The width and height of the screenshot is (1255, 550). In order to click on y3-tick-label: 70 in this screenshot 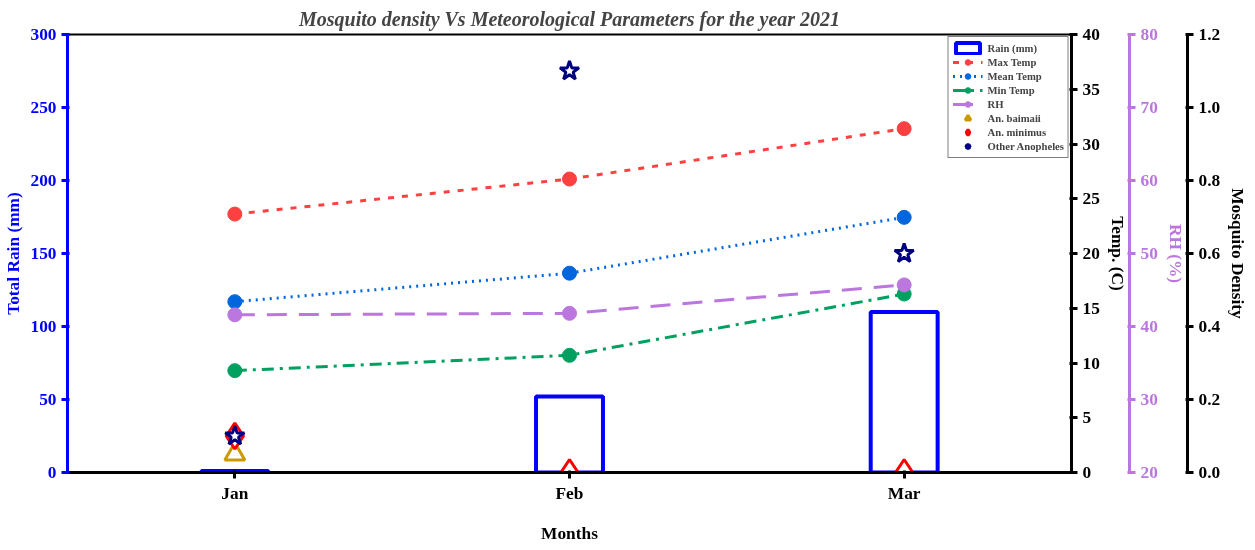, I will do `click(1149, 107)`.